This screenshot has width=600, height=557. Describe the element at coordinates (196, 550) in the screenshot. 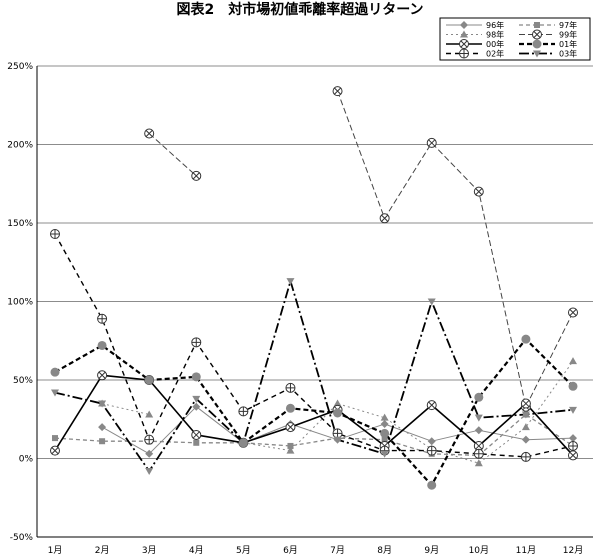

I see `x-tick-label: 4月` at that location.